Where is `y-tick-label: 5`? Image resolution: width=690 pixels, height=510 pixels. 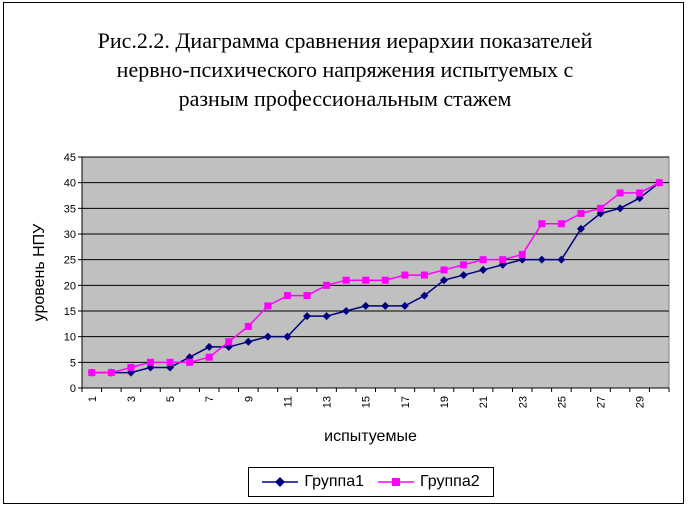 y-tick-label: 5 is located at coordinates (73, 363).